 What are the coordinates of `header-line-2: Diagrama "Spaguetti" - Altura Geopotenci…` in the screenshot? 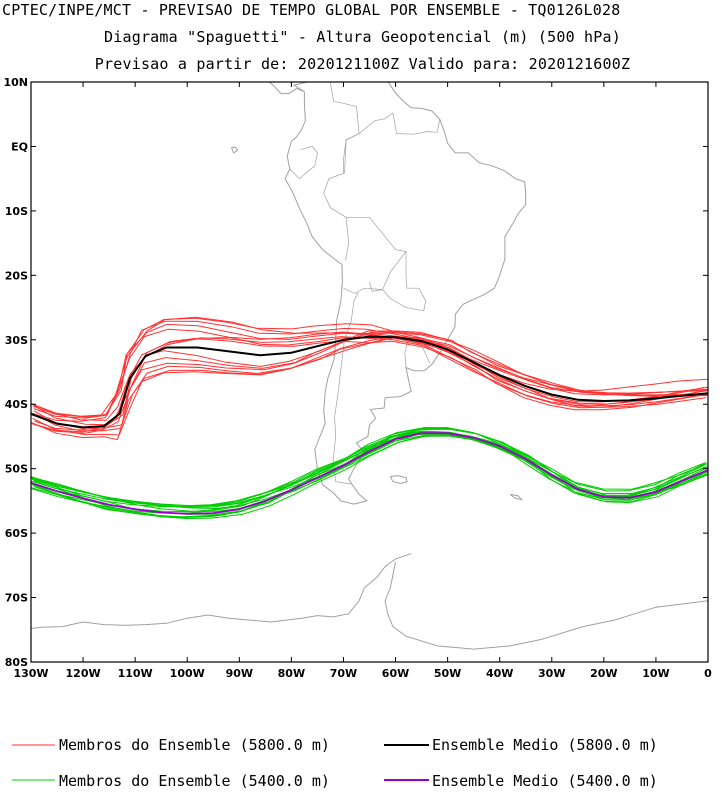 It's located at (362, 37).